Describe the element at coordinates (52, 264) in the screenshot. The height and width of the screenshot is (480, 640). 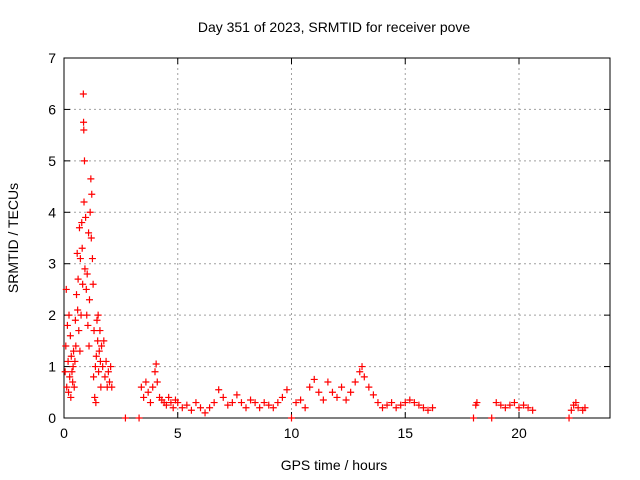
I see `y-tick-label: 3` at that location.